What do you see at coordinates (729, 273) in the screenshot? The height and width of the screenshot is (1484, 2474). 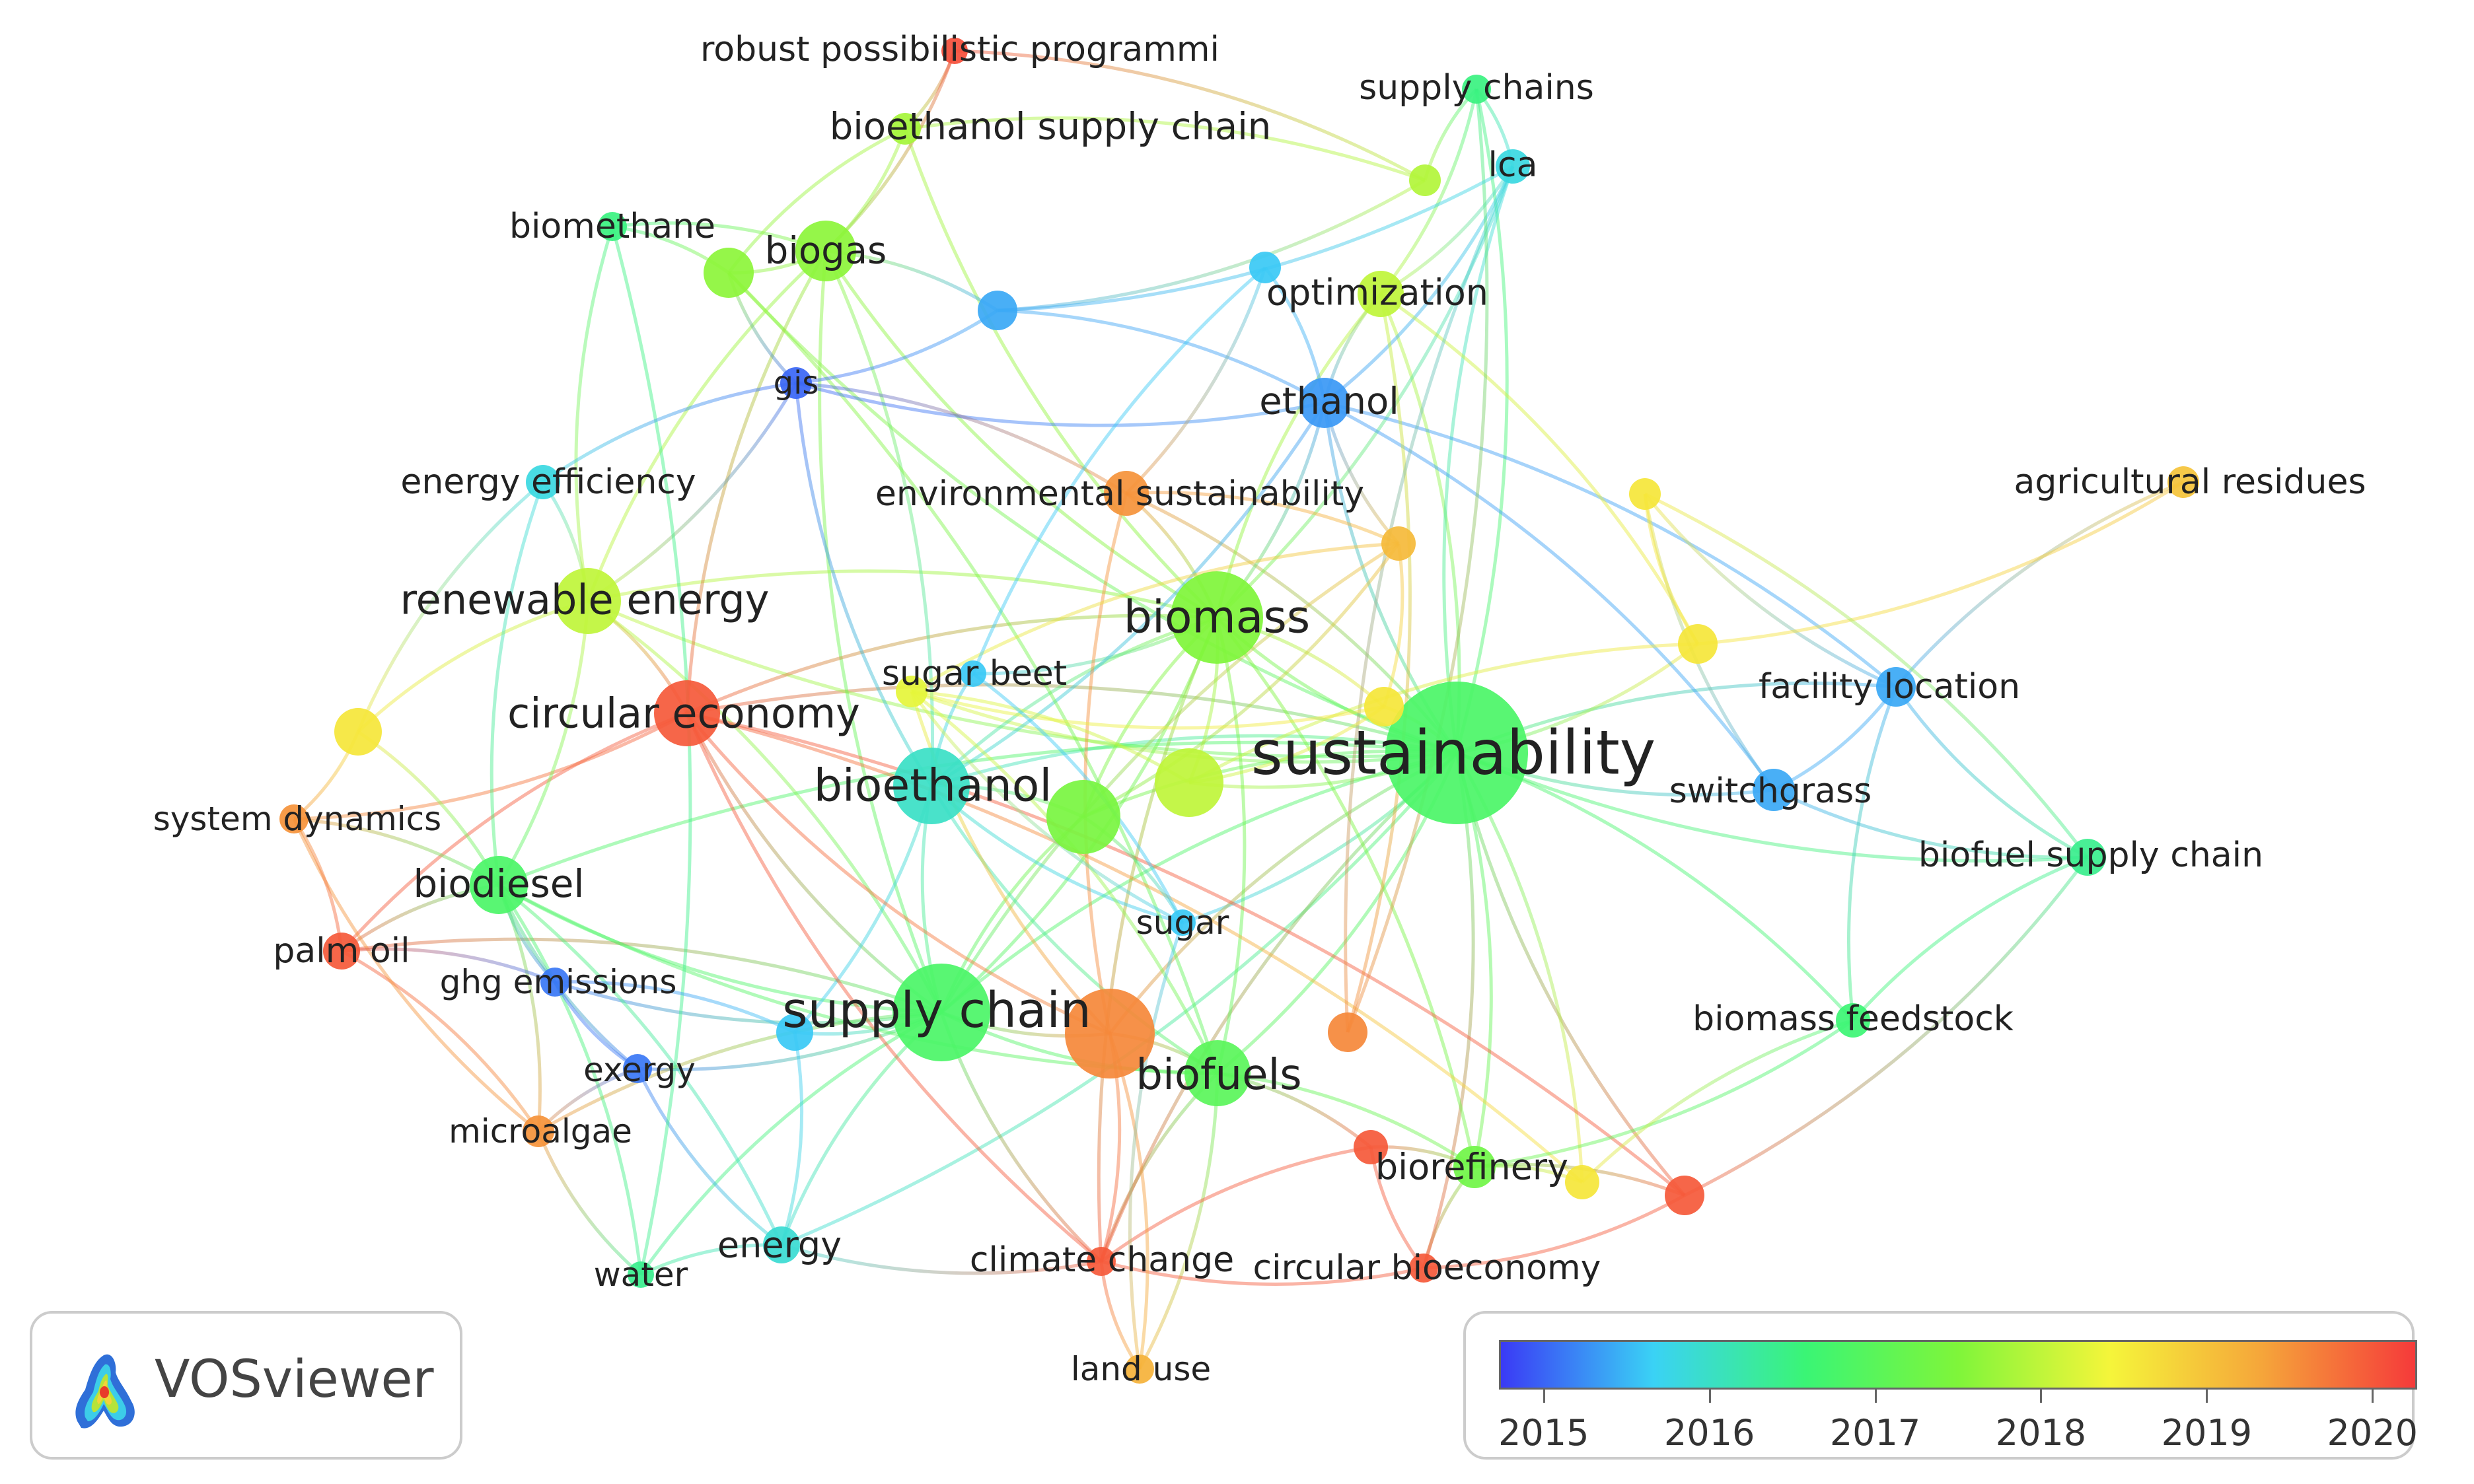 I see `node-n5` at bounding box center [729, 273].